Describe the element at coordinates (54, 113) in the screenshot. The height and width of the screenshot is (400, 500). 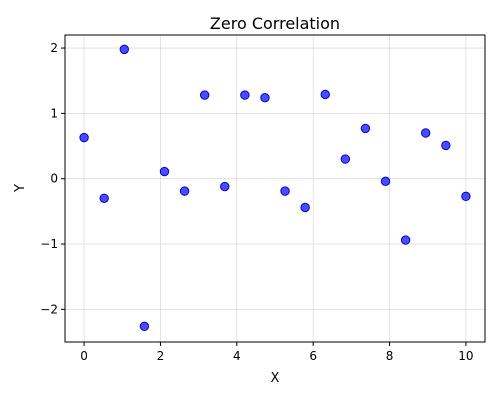
I see `y-tick-label: 1` at that location.